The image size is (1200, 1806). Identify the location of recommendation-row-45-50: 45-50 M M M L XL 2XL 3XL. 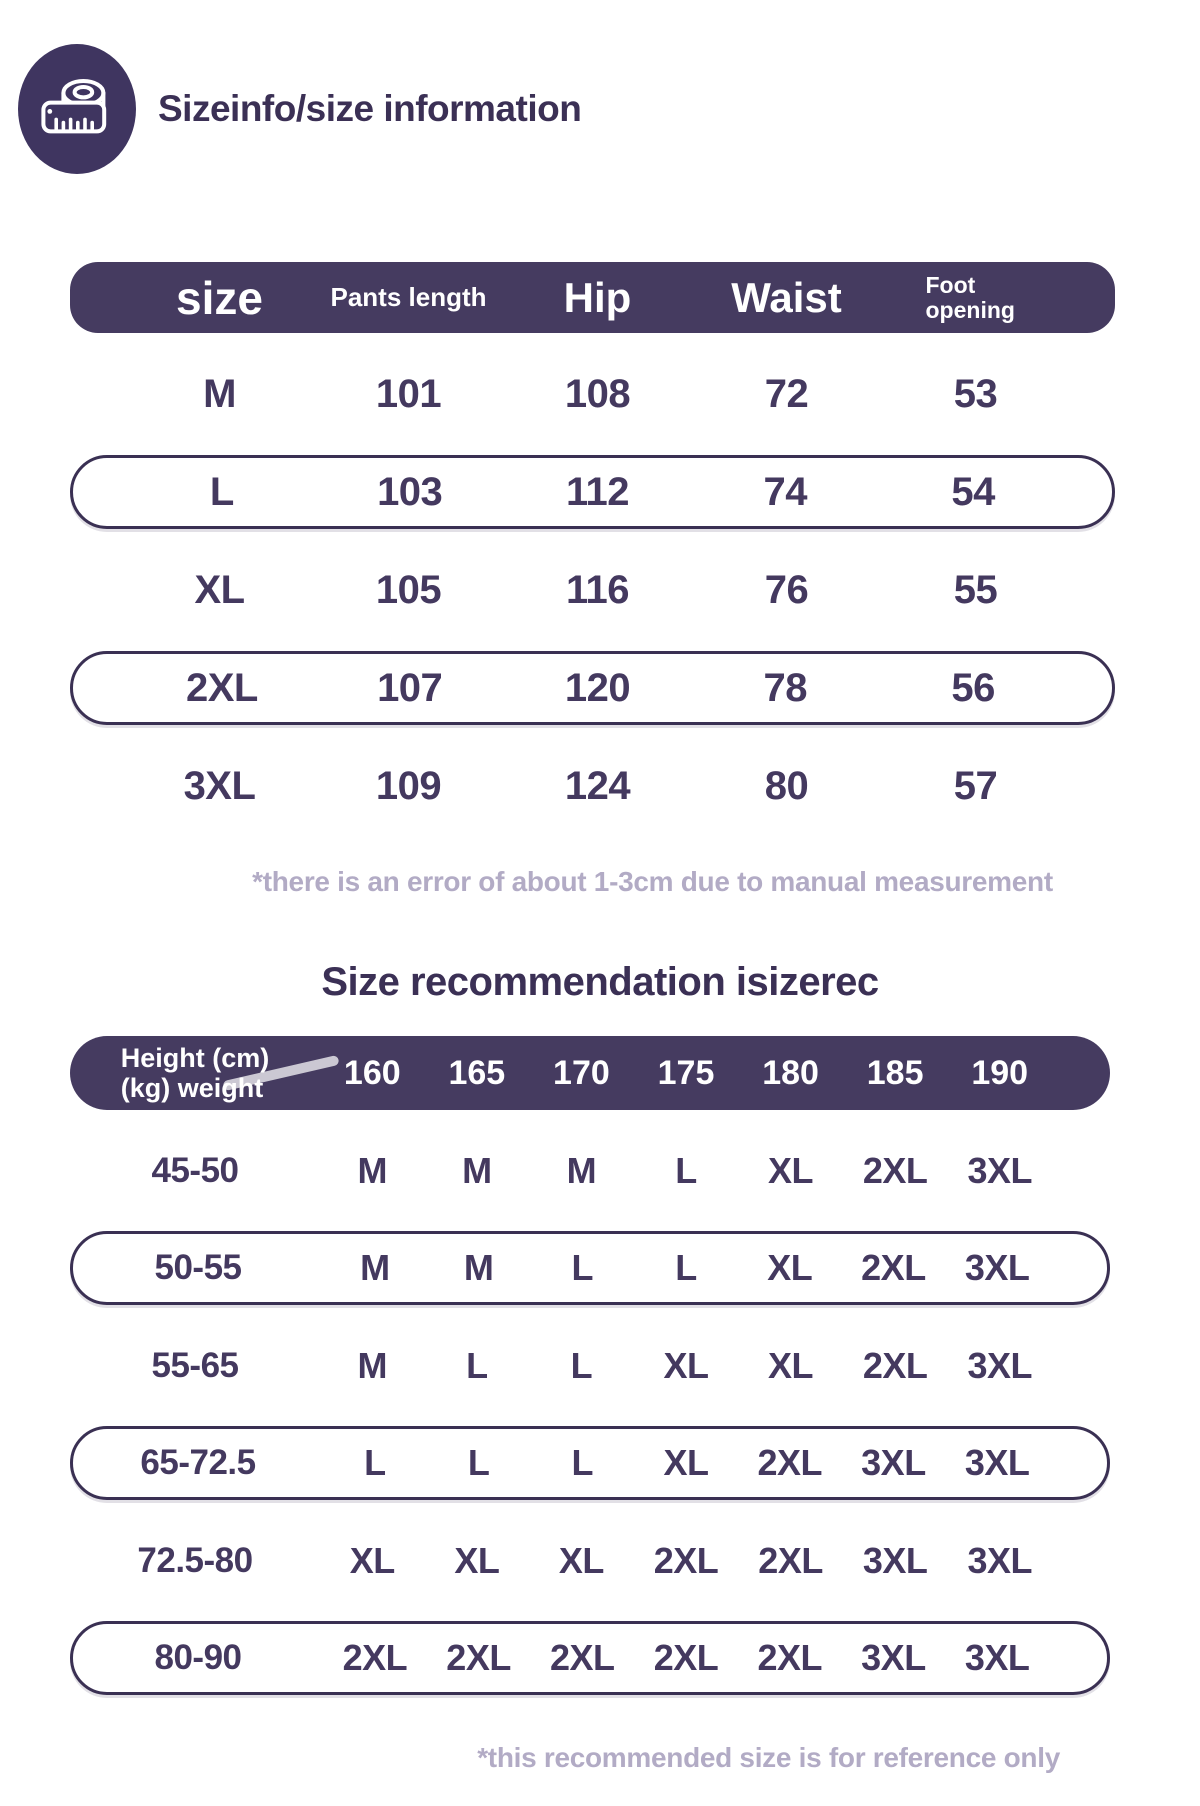
(590, 1170).